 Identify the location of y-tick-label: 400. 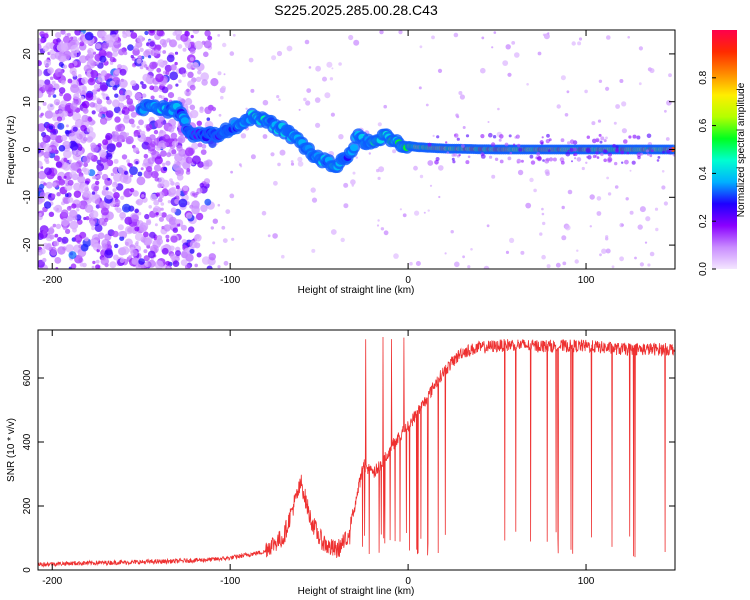
(27, 441).